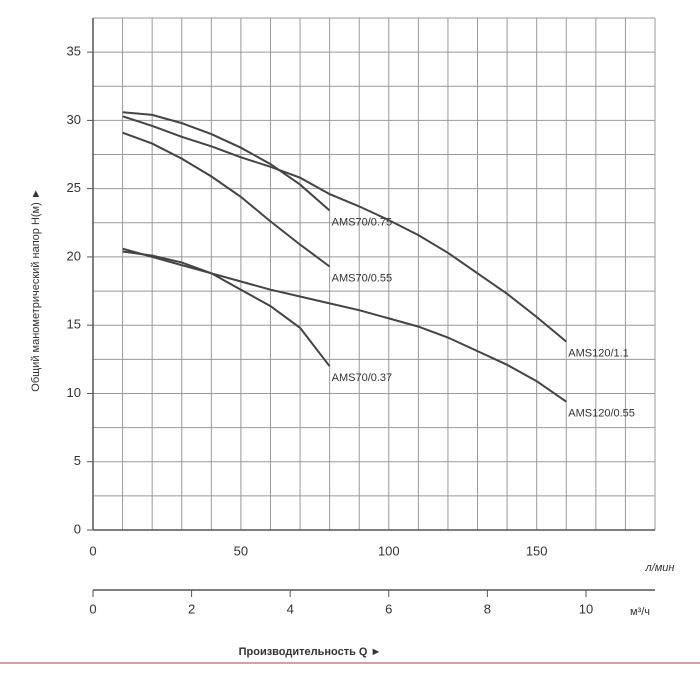 This screenshot has width=700, height=675. I want to click on y-tick-label: 15, so click(74, 324).